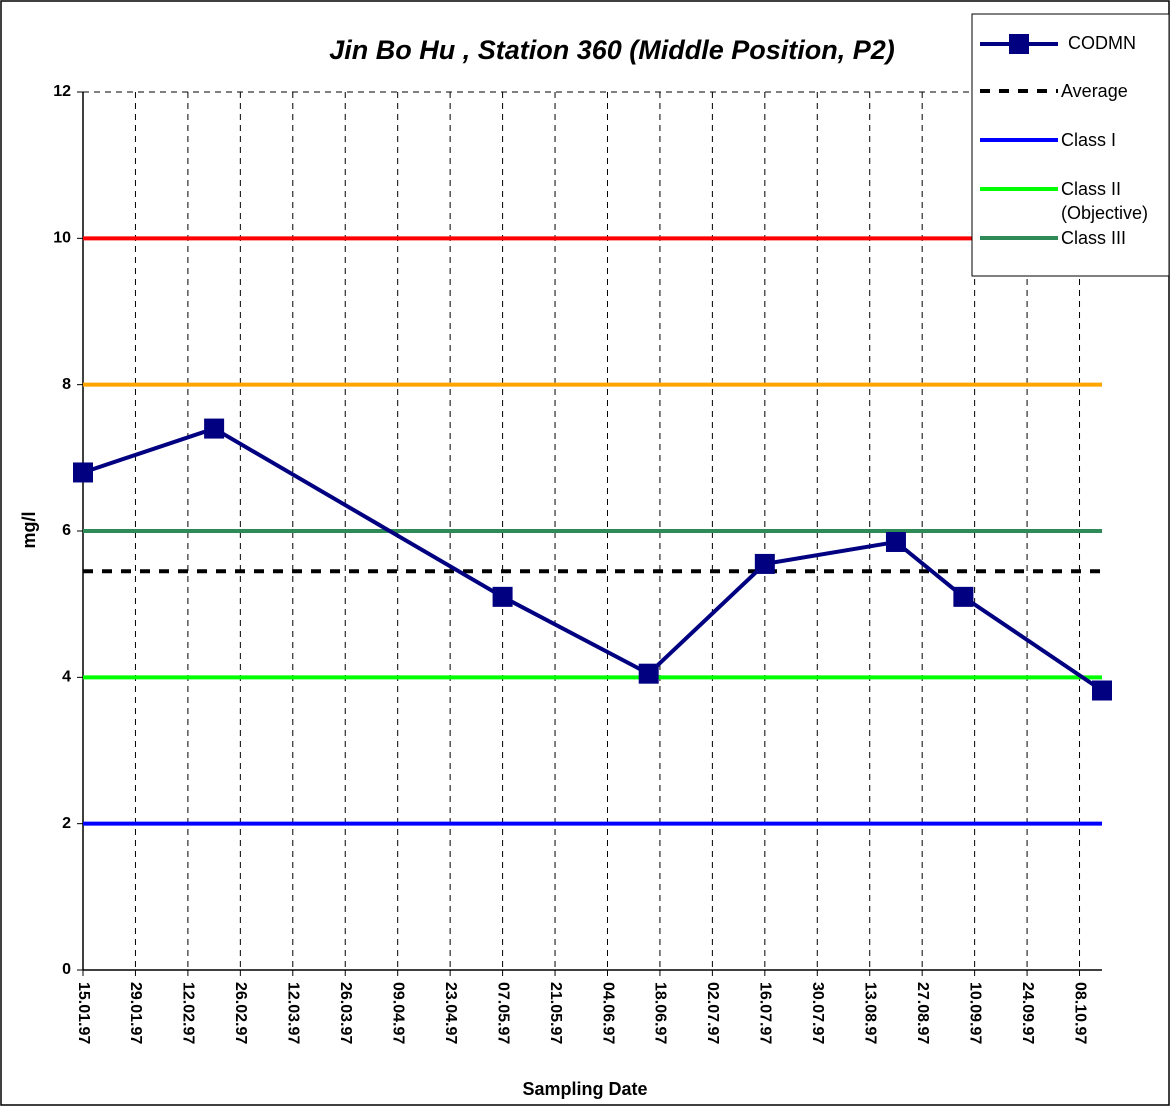 The width and height of the screenshot is (1170, 1106). What do you see at coordinates (29, 529) in the screenshot?
I see `y-axis-label: mg/l` at bounding box center [29, 529].